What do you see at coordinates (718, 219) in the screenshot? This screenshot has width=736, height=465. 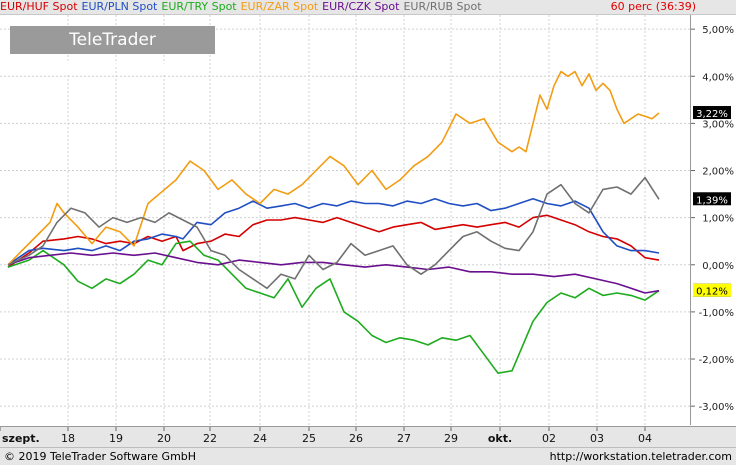 I see `y-tick-label: 1,00%` at bounding box center [718, 219].